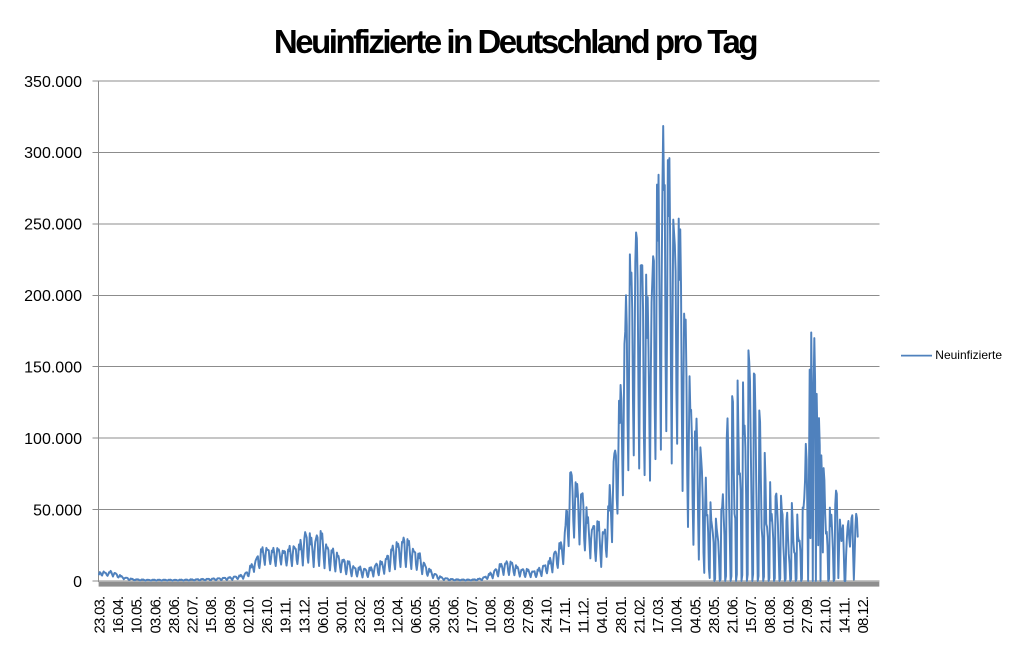  I want to click on svg-text: 08.09., so click(230, 615).